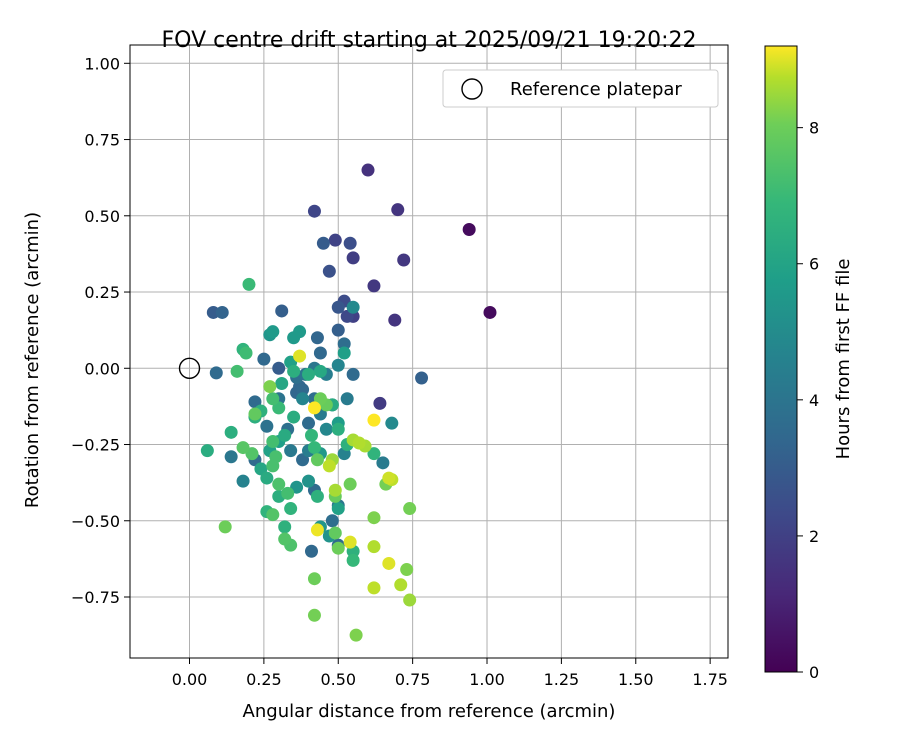  What do you see at coordinates (808, 400) in the screenshot?
I see `colorbar-ticks: 0 2 4 6 8` at bounding box center [808, 400].